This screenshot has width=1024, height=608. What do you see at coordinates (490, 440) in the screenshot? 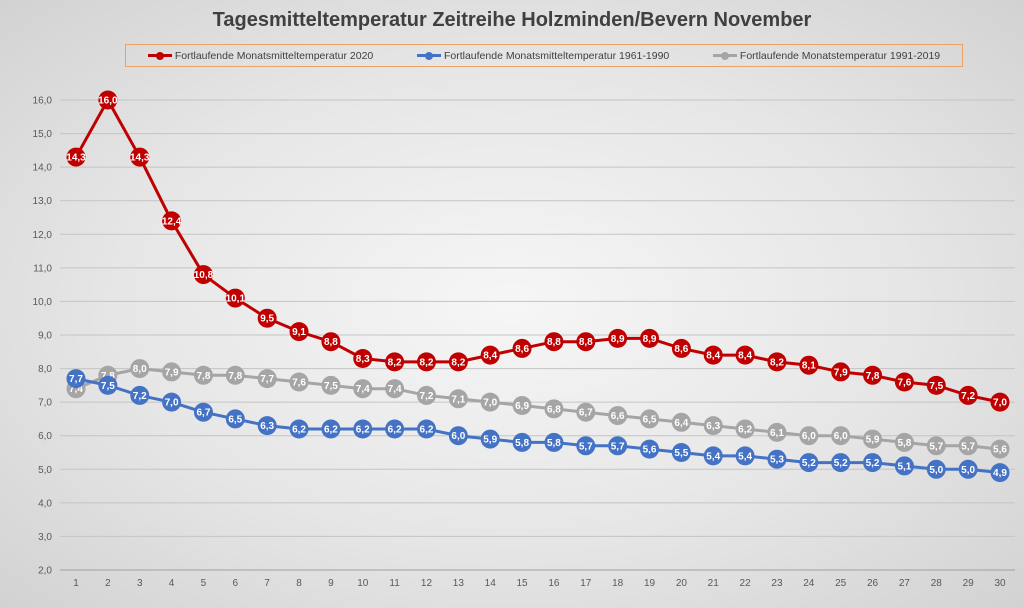
I see `data-label: 5,9` at bounding box center [490, 440].